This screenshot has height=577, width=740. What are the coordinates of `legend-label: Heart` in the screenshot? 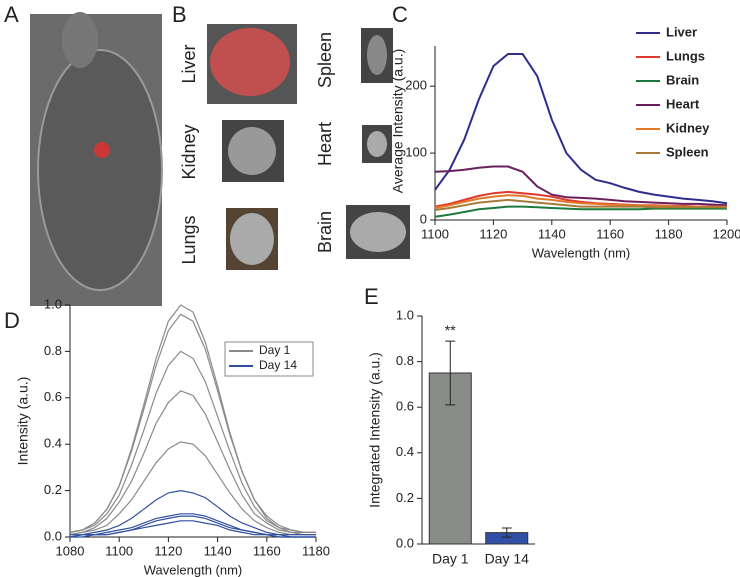 It's located at (683, 103).